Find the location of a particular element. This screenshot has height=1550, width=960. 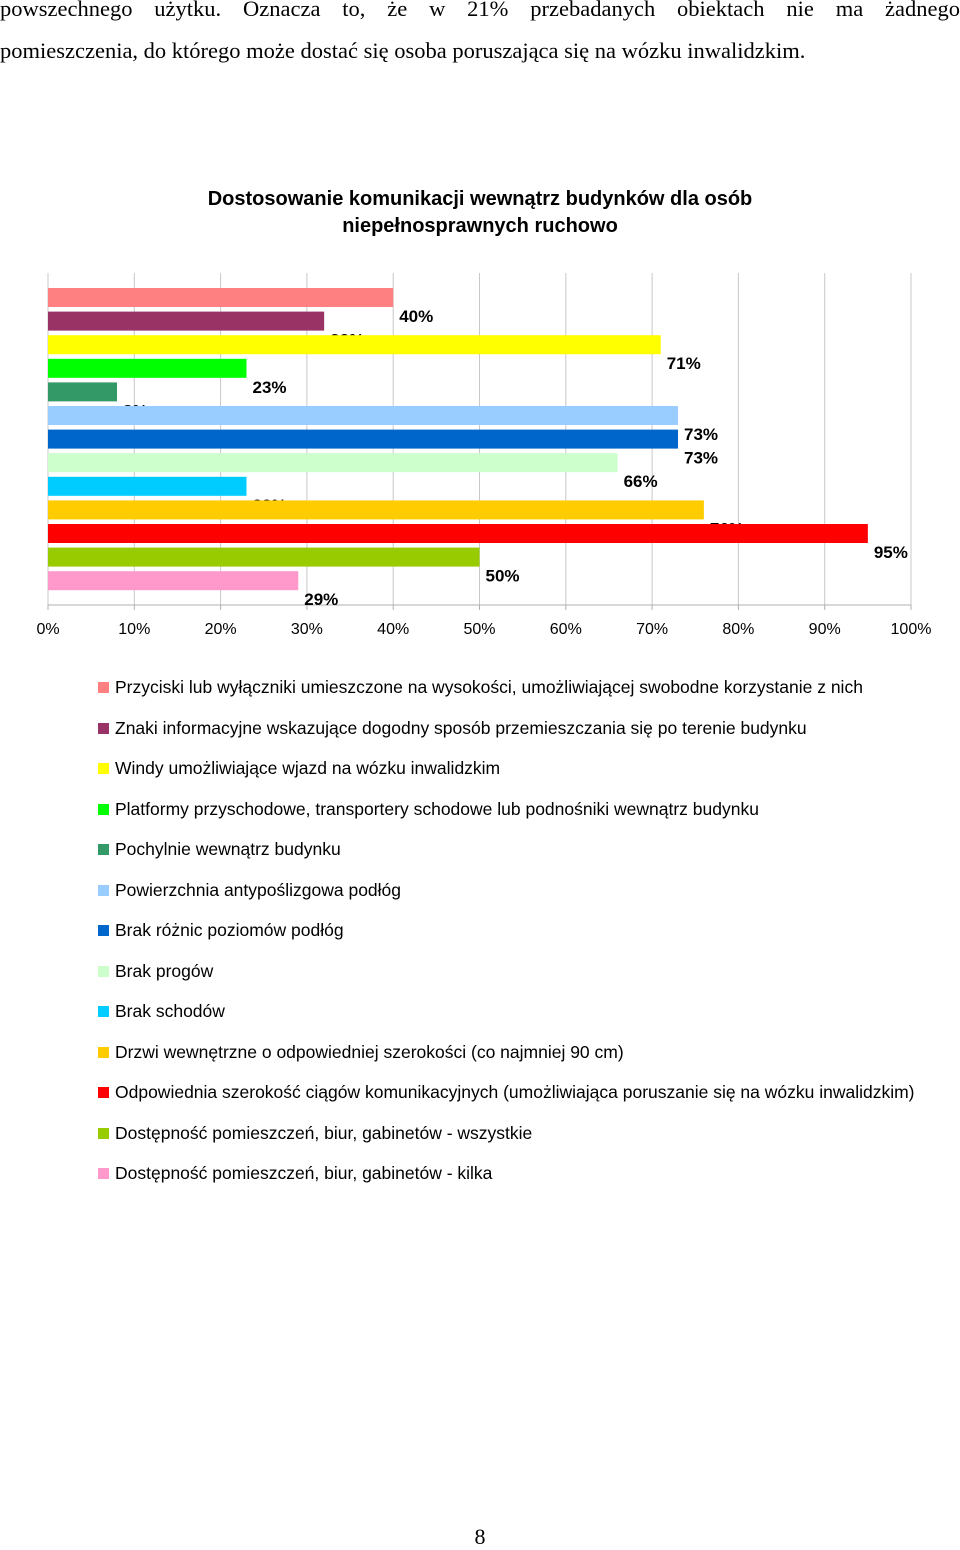

legend-item: Powierzchnia antypoślizgowa podłóg is located at coordinates (529, 899).